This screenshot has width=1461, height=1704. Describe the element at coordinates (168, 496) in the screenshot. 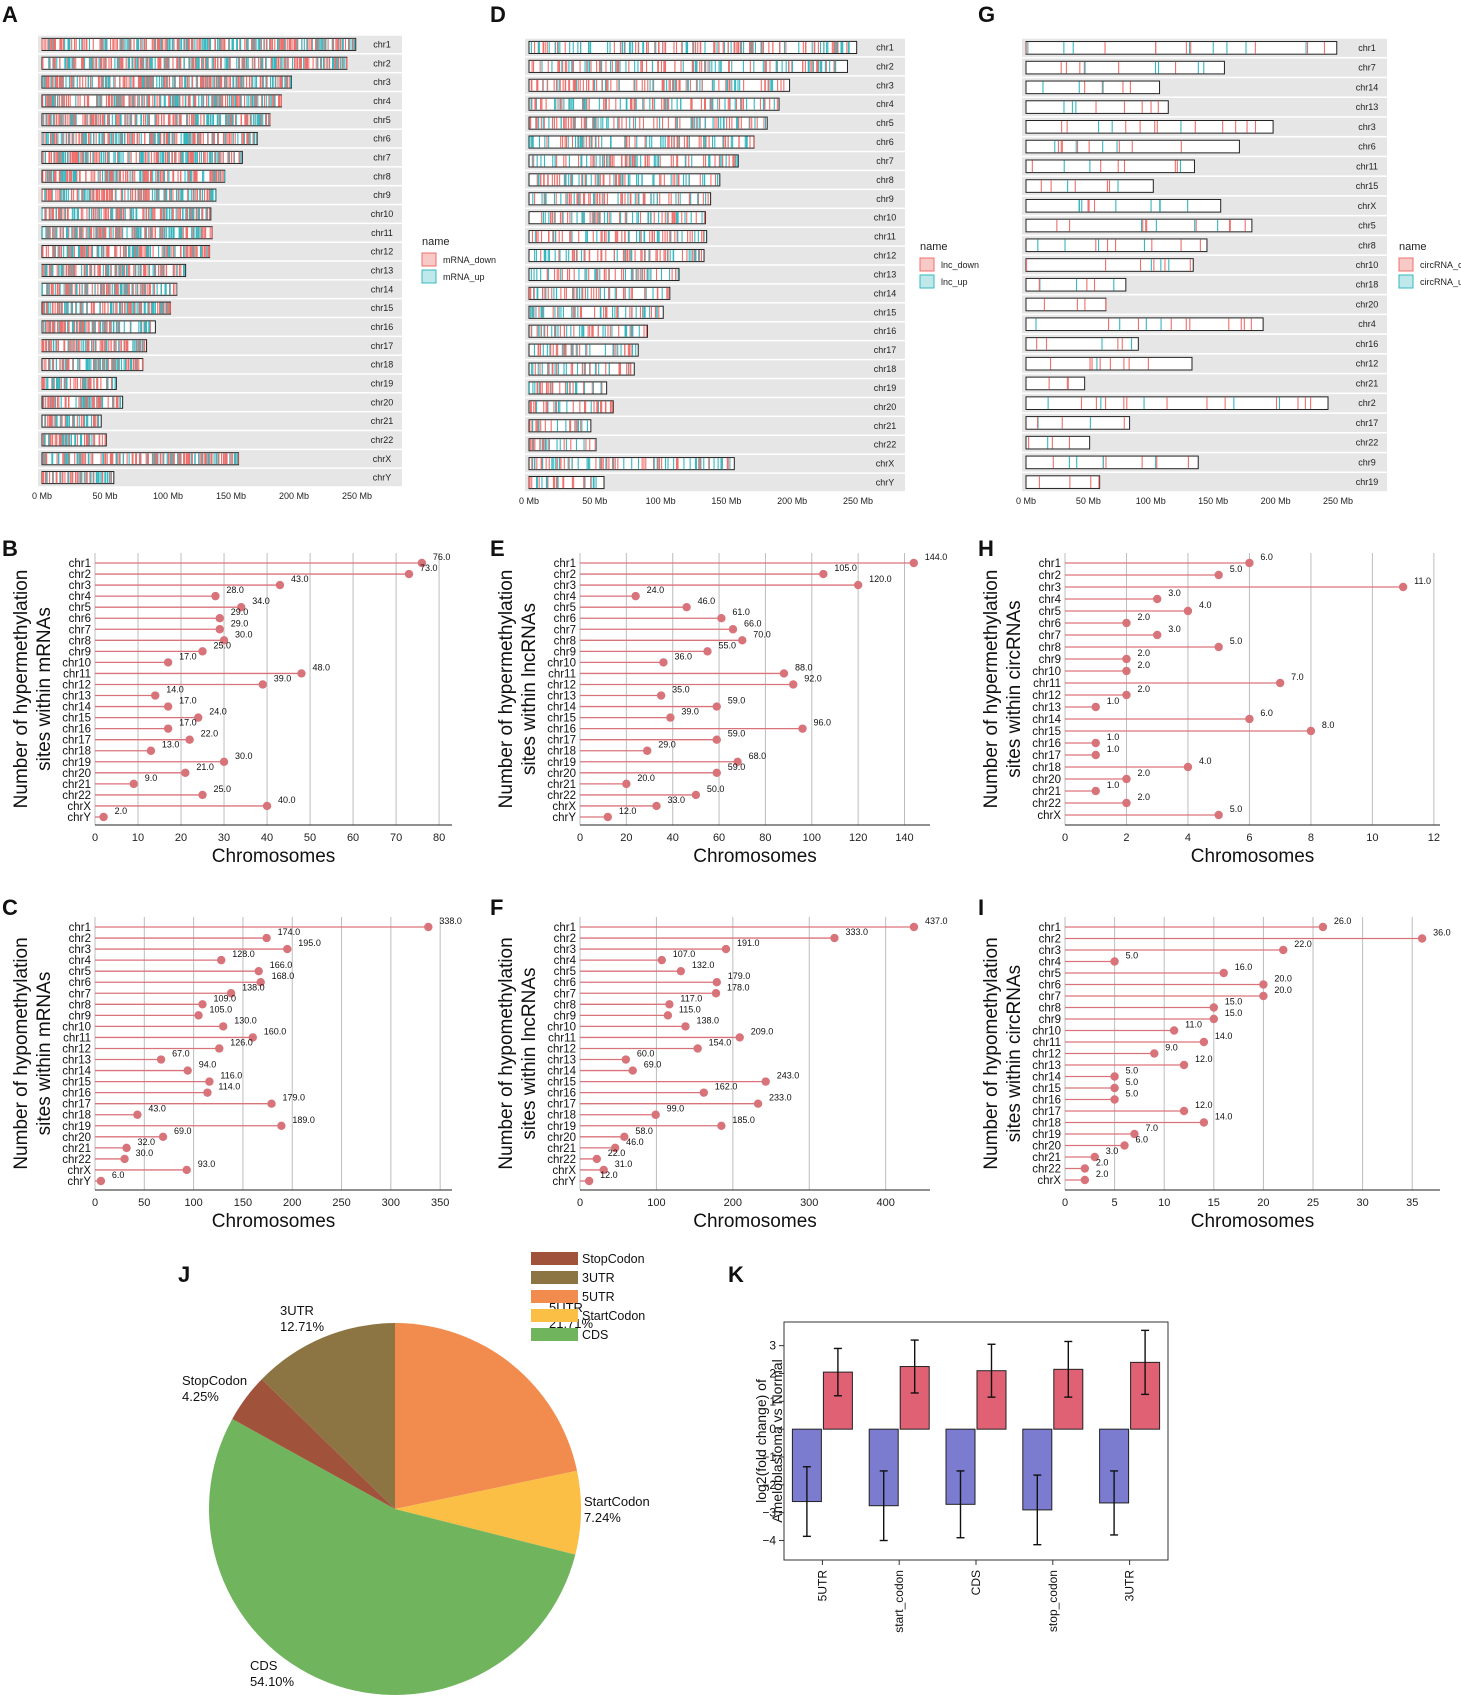

I see `x-tick-label: 100 Mb` at that location.